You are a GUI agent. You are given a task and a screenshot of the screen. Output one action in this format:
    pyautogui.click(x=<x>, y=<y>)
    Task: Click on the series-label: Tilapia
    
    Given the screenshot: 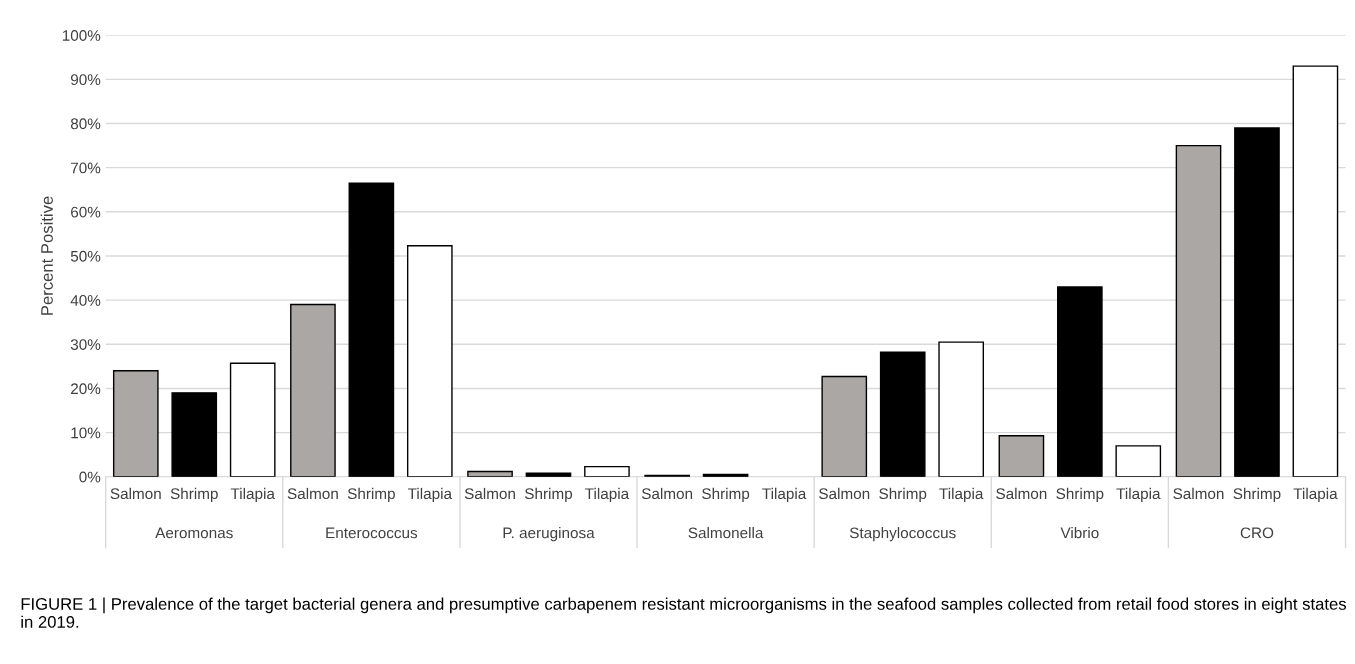 What is the action you would take?
    pyautogui.click(x=252, y=495)
    